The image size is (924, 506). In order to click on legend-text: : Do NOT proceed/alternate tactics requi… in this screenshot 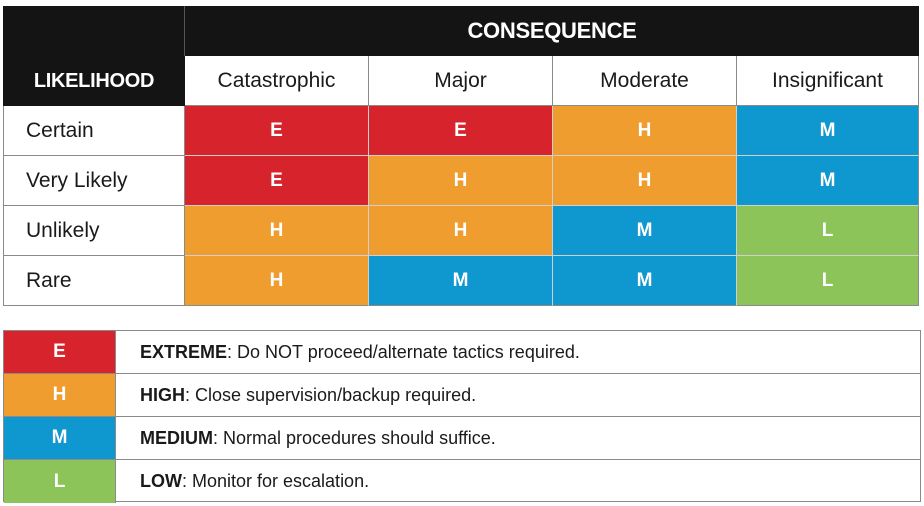, I will do `click(403, 351)`.